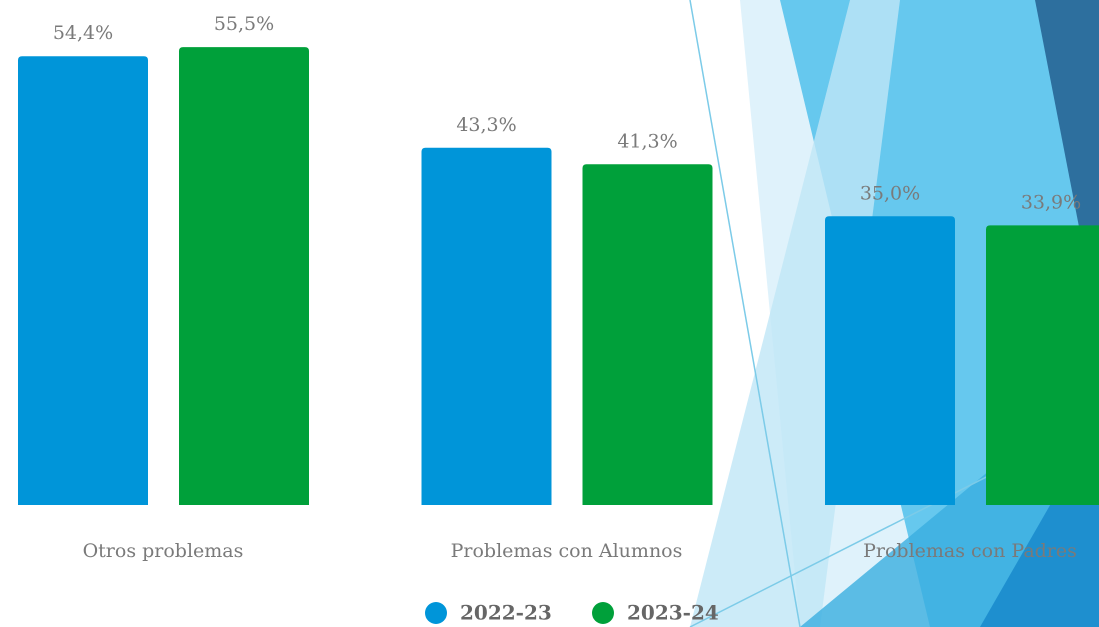 The width and height of the screenshot is (1099, 627). Describe the element at coordinates (163, 551) in the screenshot. I see `x-tick-label: Otros problemas` at that location.